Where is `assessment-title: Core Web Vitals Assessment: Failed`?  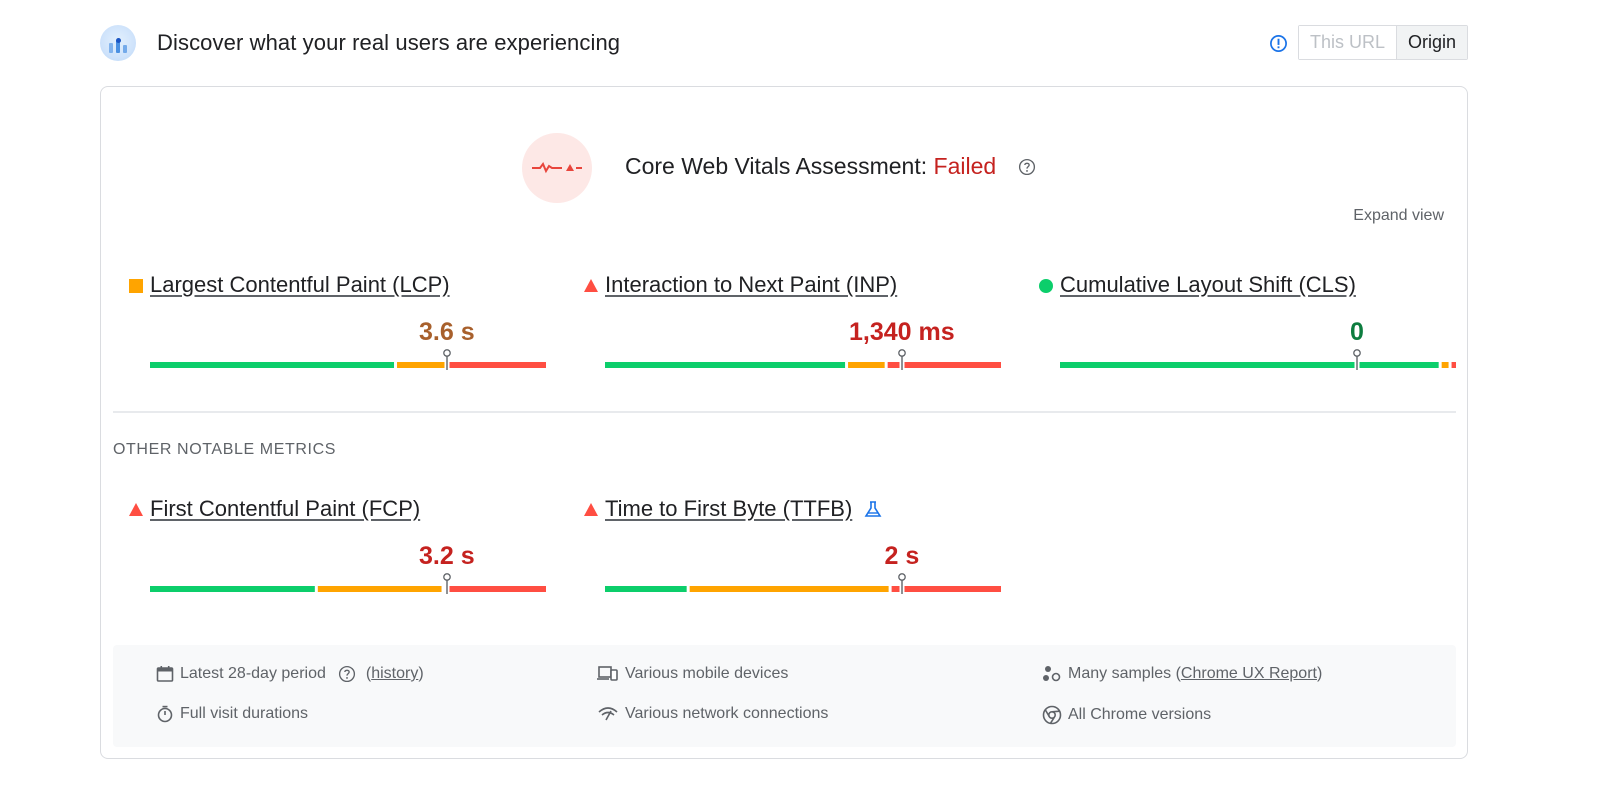 assessment-title: Core Web Vitals Assessment: Failed is located at coordinates (810, 166).